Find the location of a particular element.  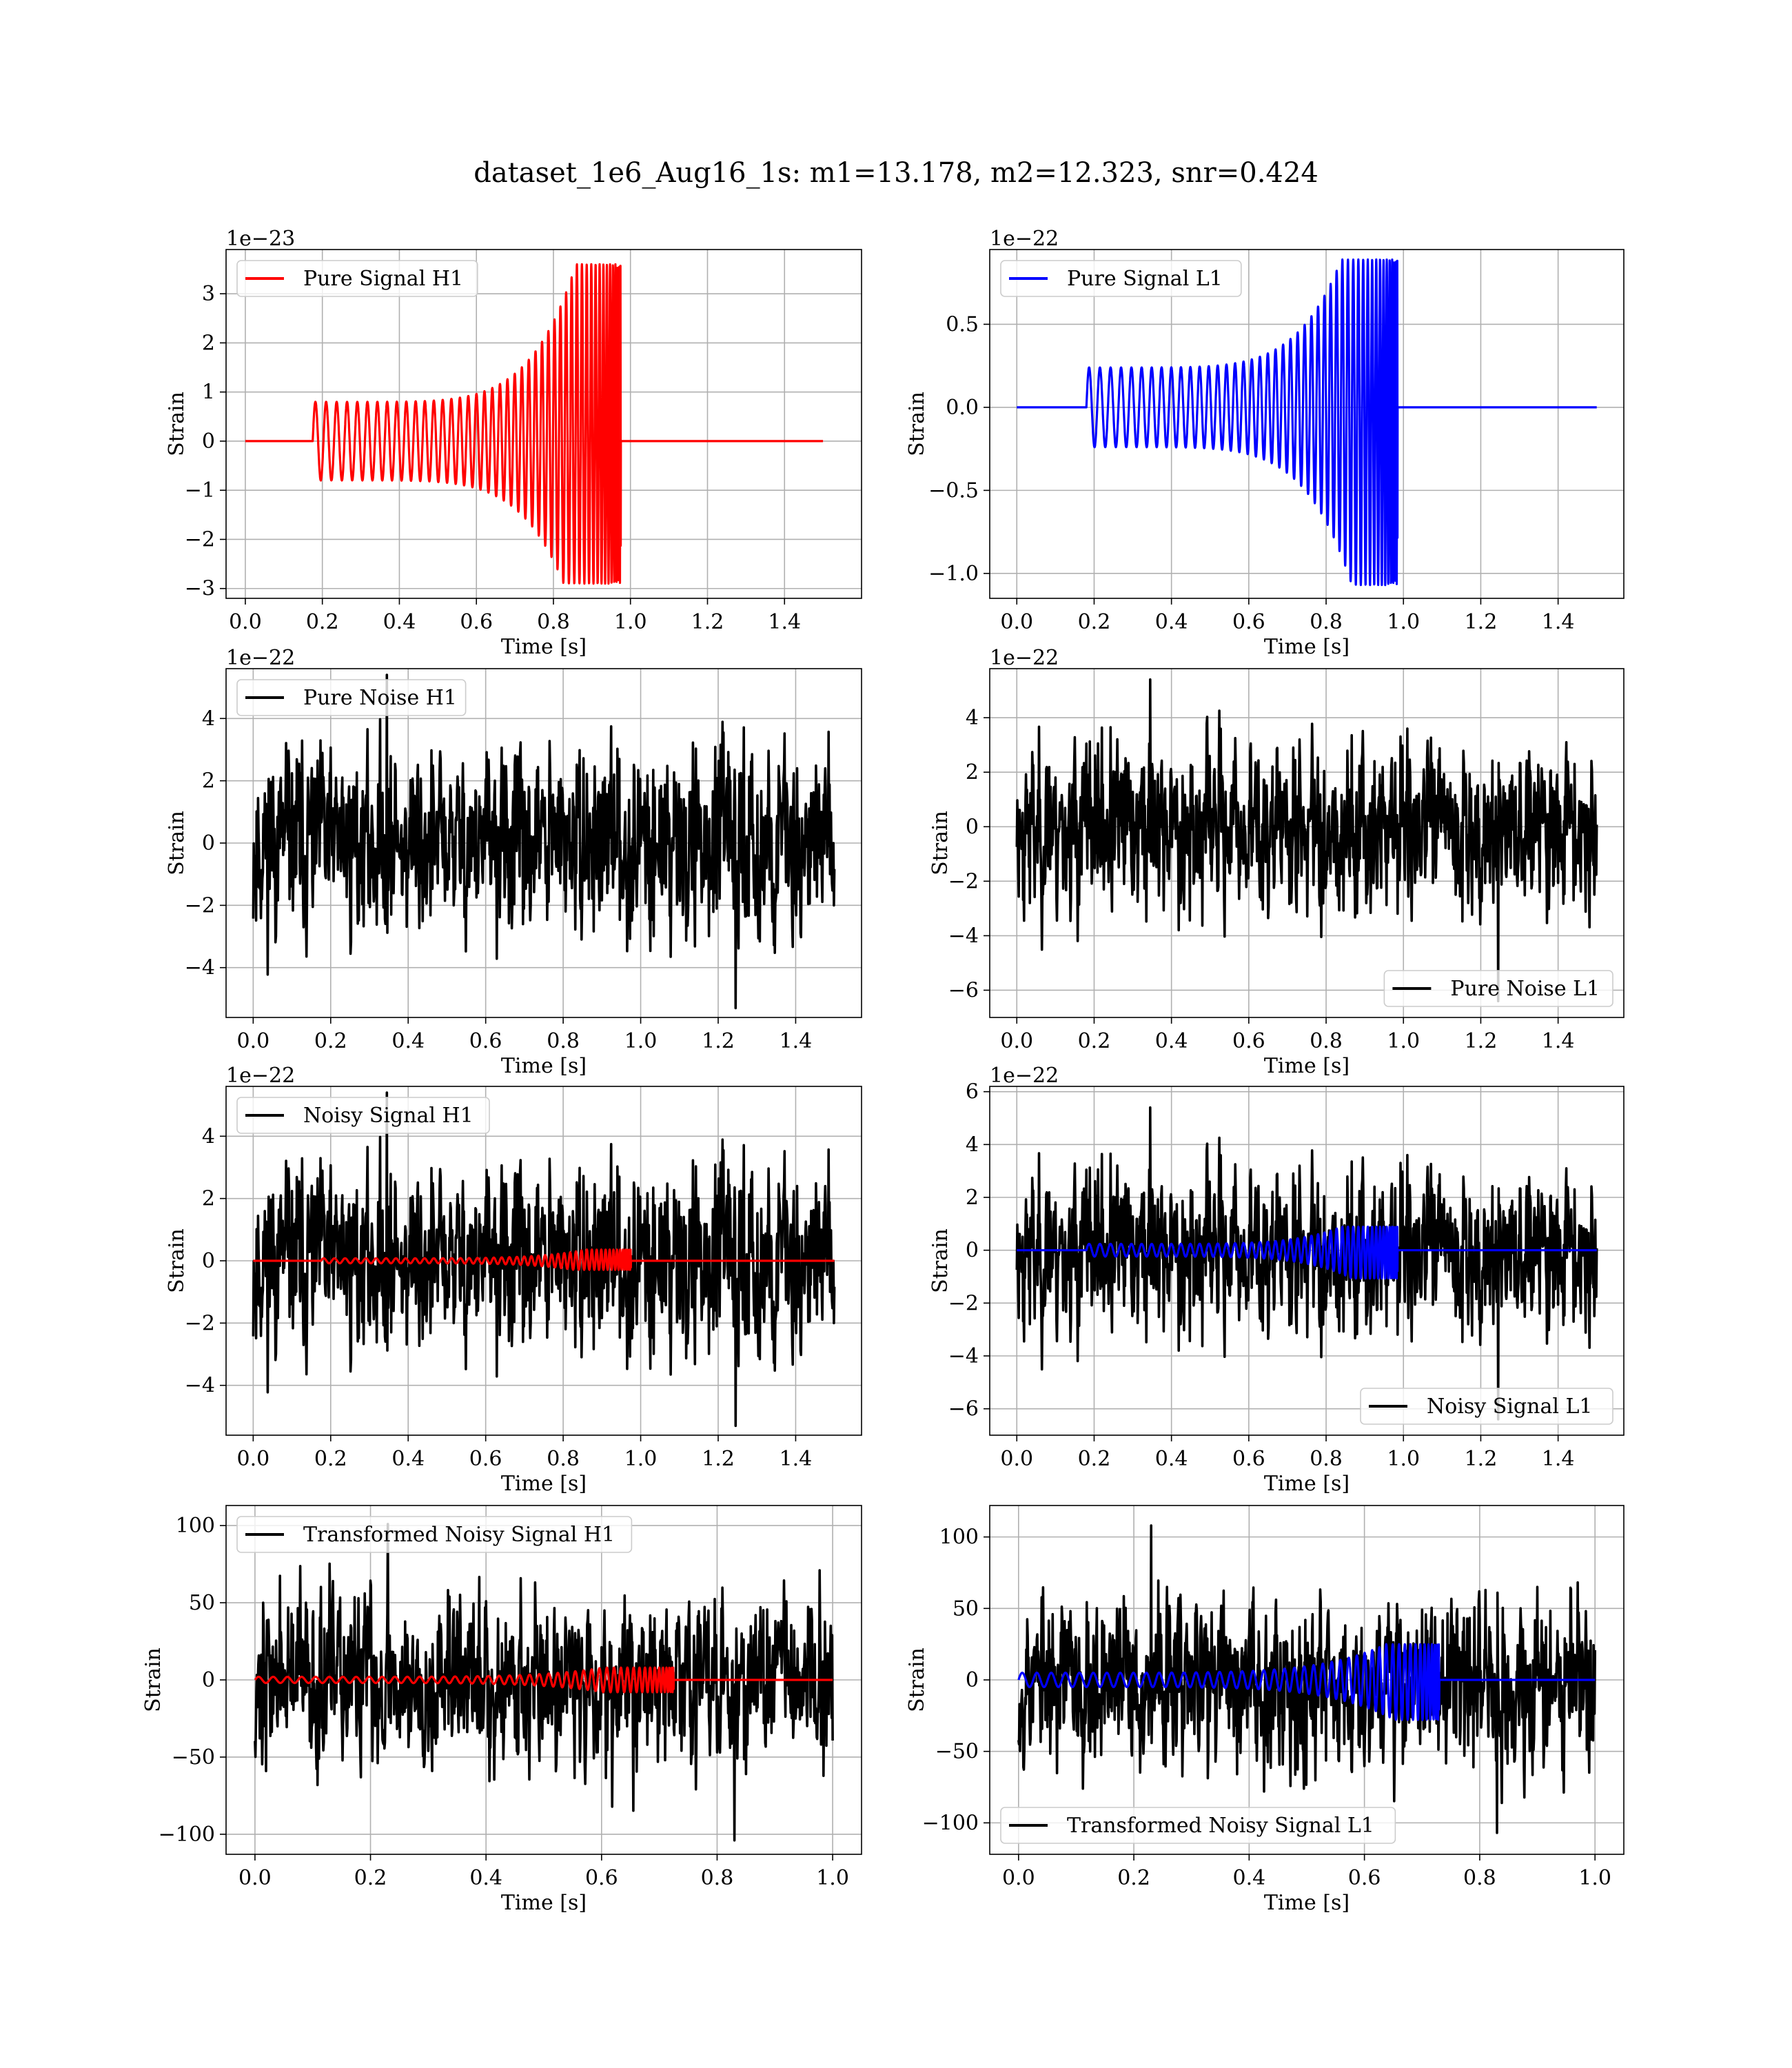

y-tick-label: −1 is located at coordinates (200, 491).